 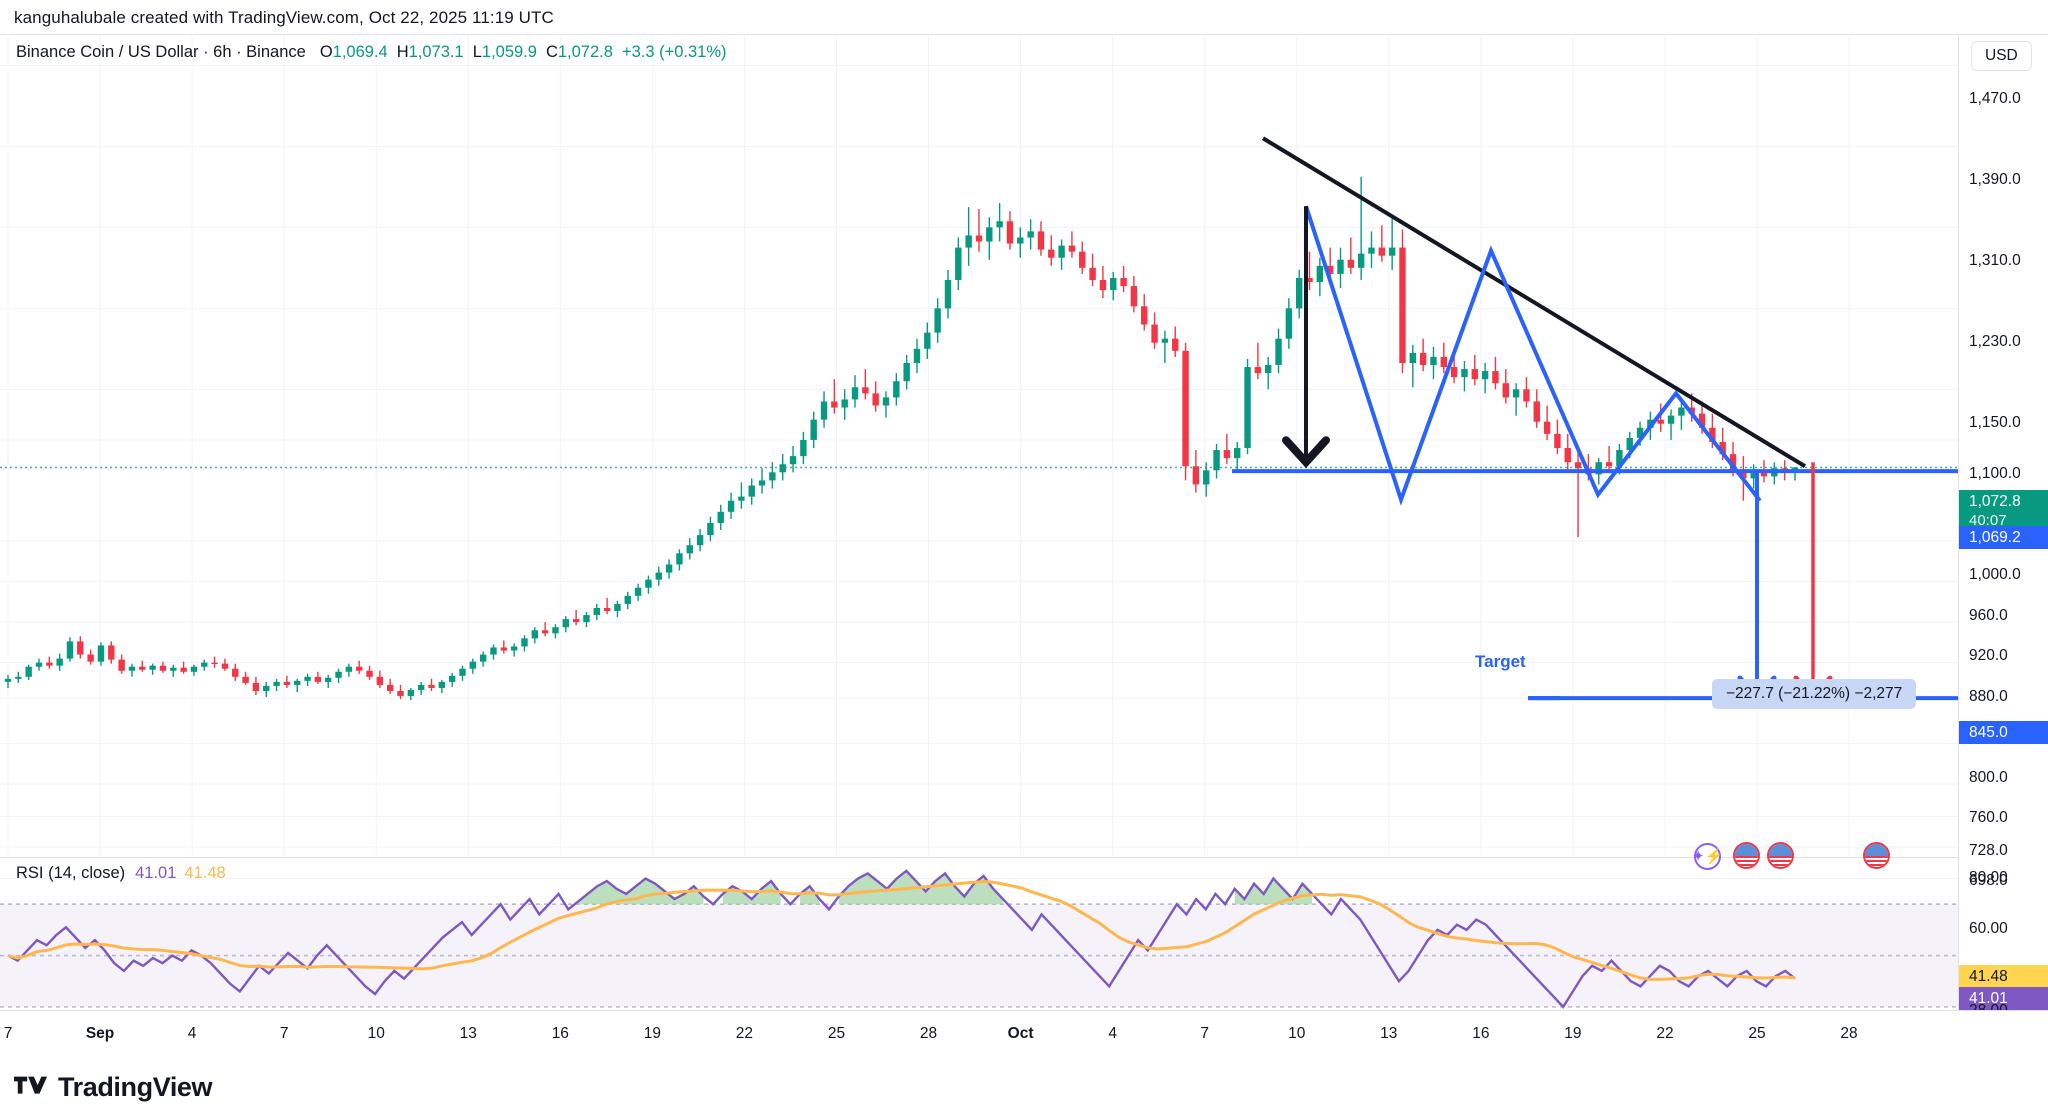 I want to click on rsi-title: RSI (14, close), so click(x=71, y=873).